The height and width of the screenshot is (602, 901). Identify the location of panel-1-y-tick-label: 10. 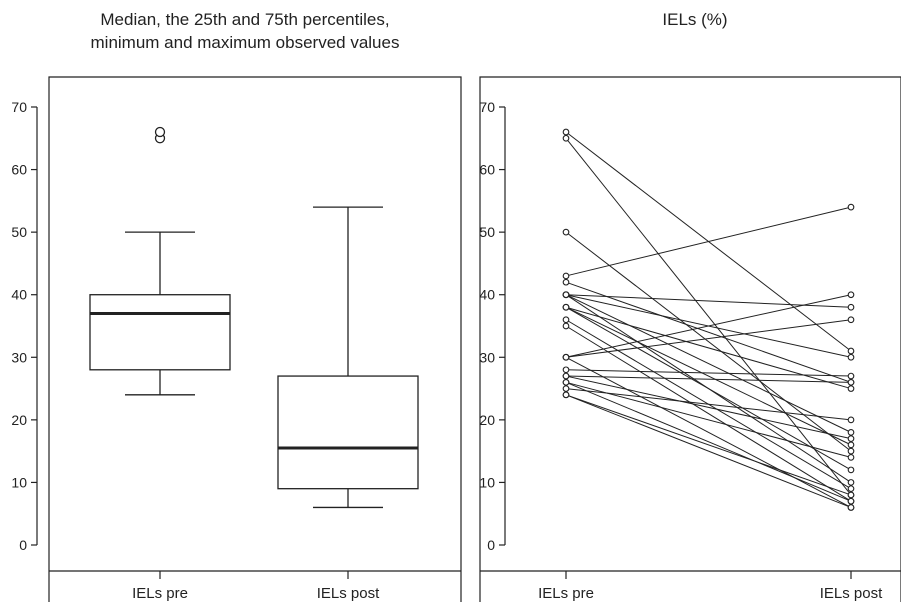
(487, 482).